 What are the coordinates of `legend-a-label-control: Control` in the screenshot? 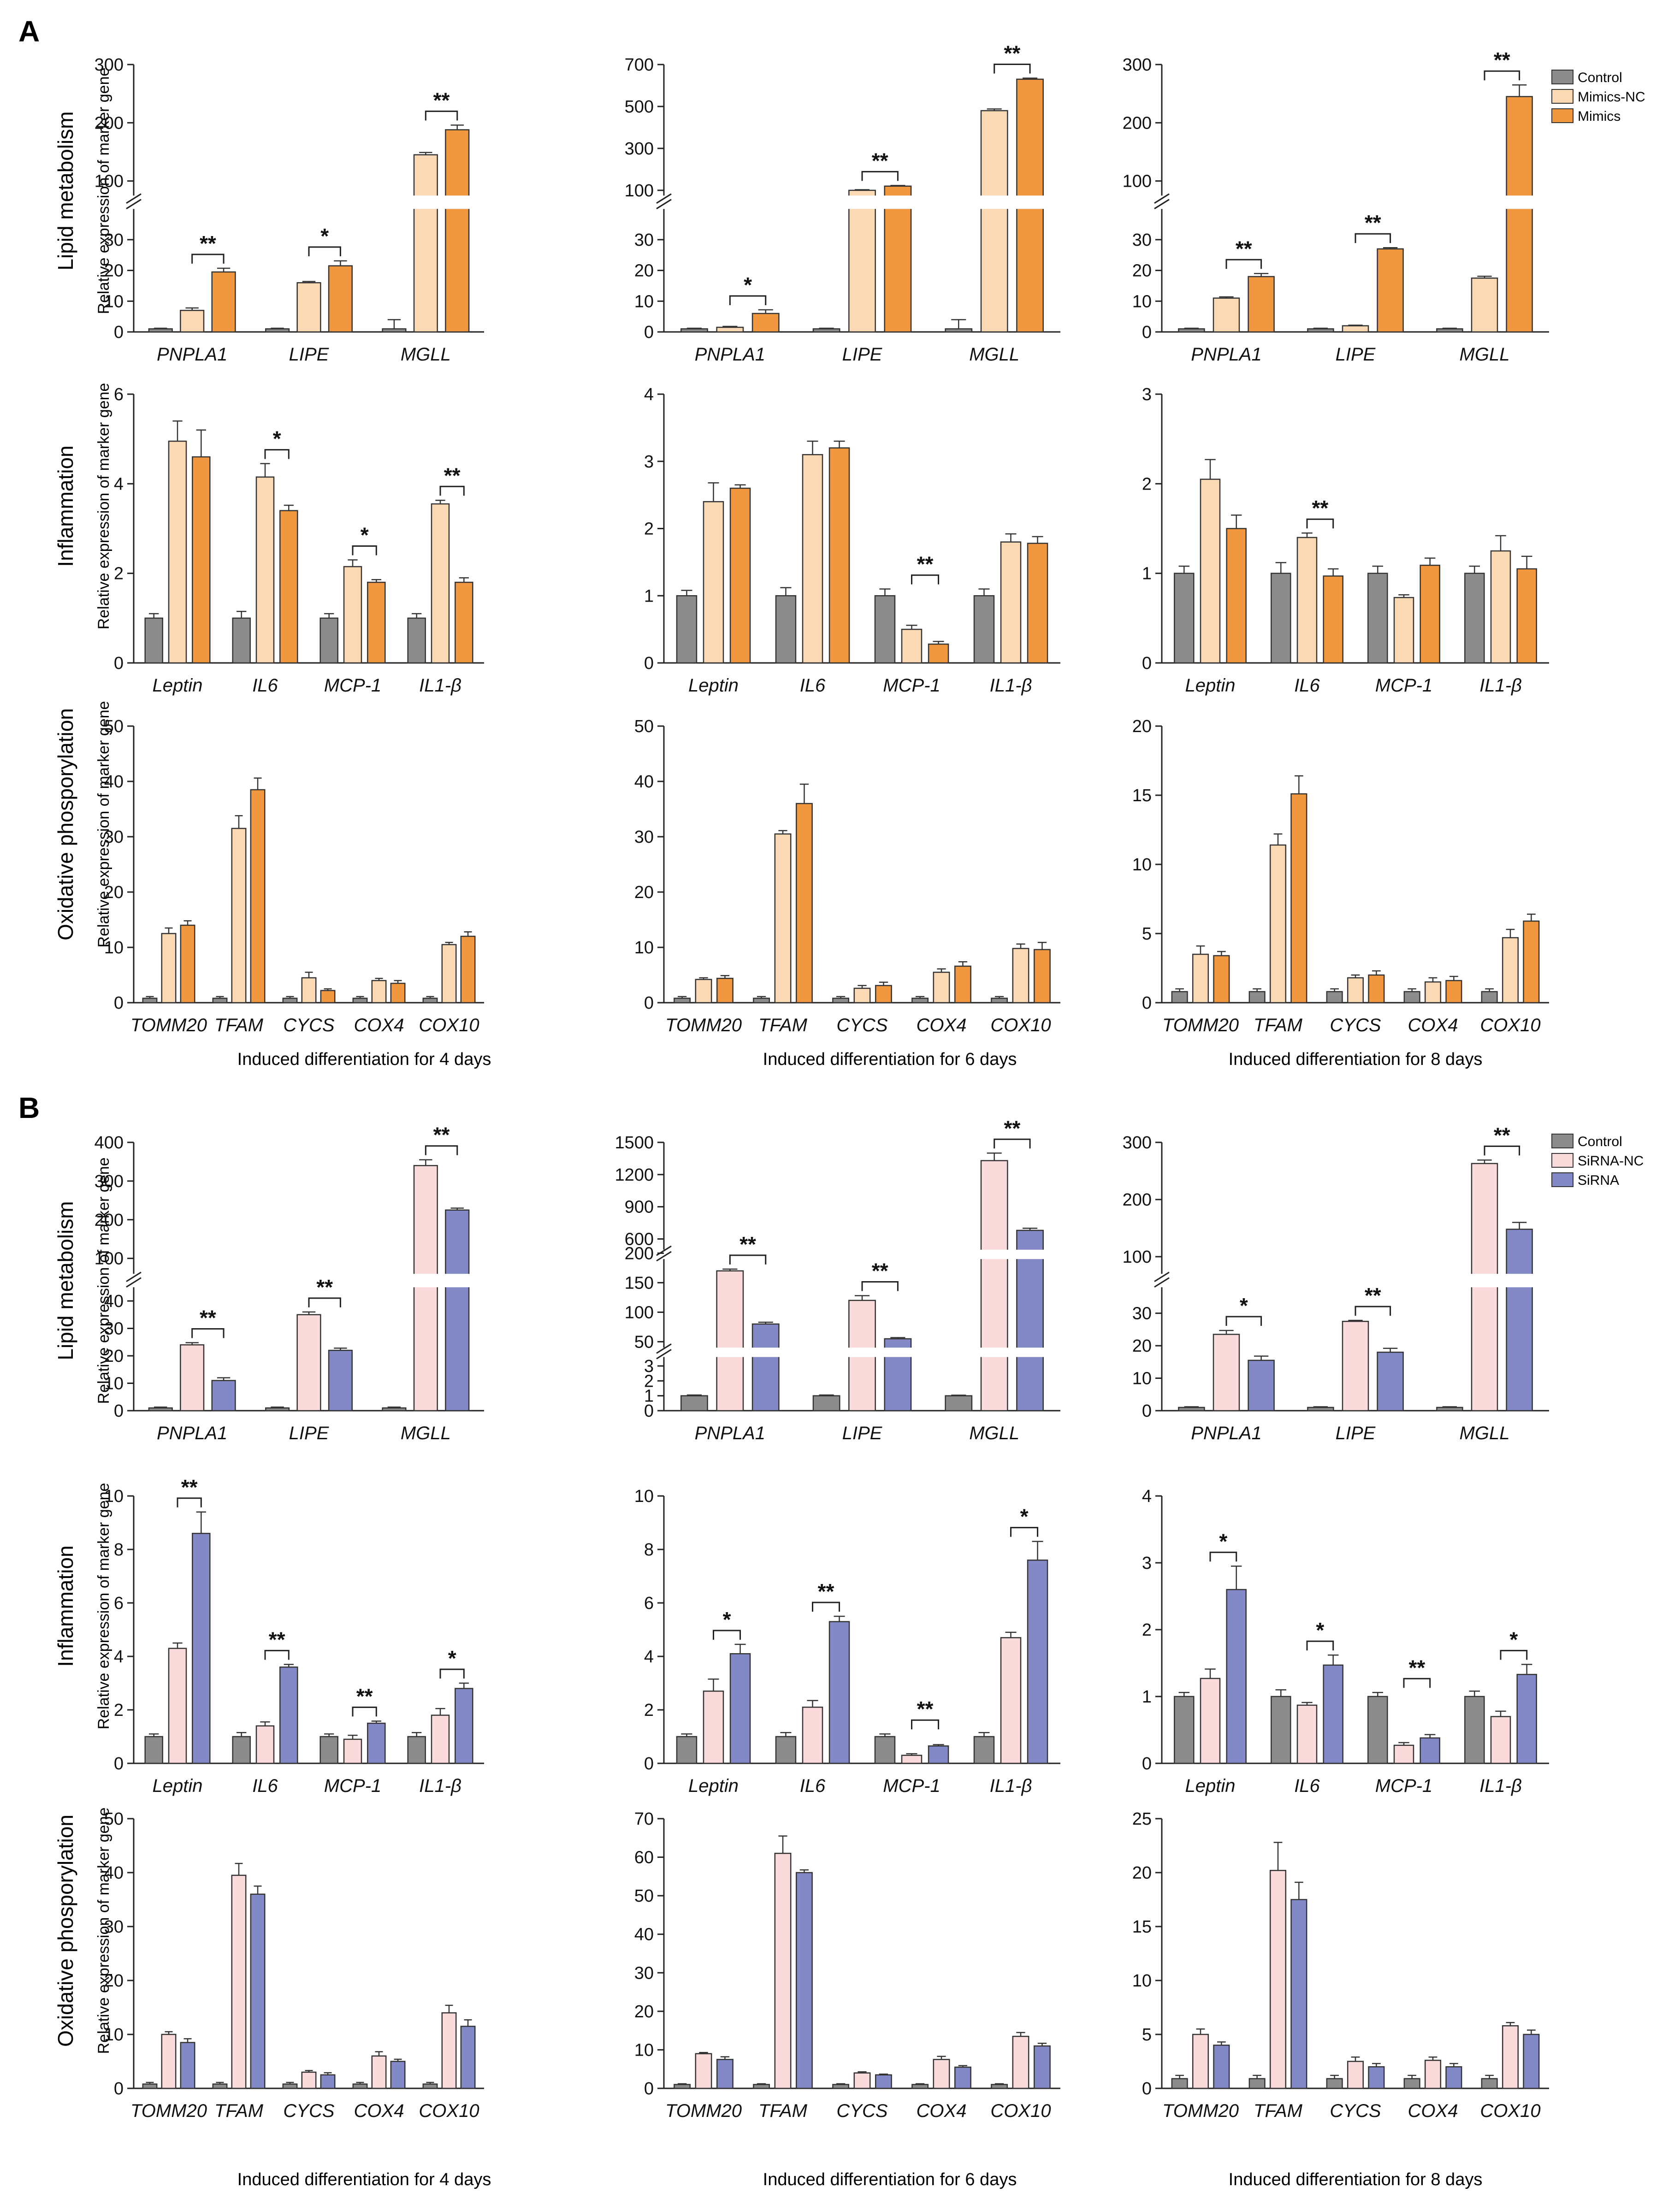 It's located at (1600, 77).